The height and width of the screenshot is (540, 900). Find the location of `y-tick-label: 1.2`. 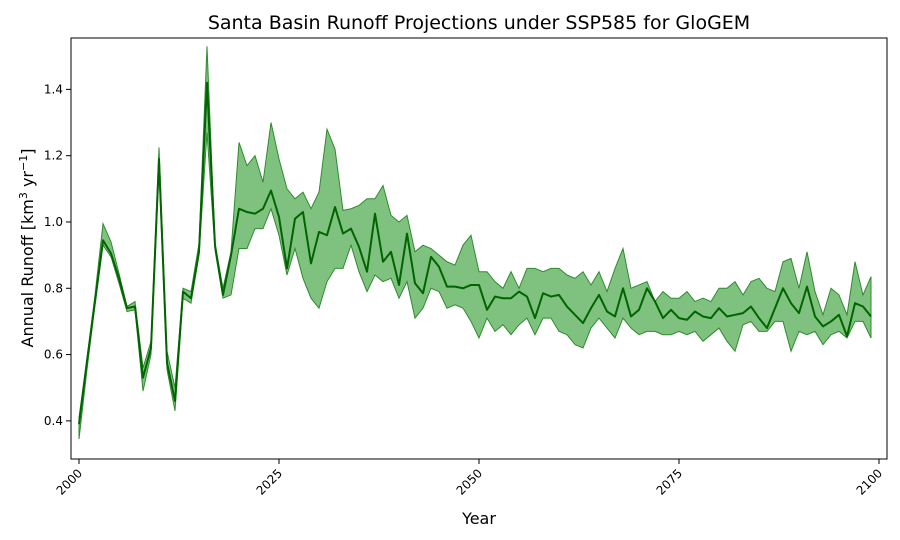

y-tick-label: 1.2 is located at coordinates (53, 156).